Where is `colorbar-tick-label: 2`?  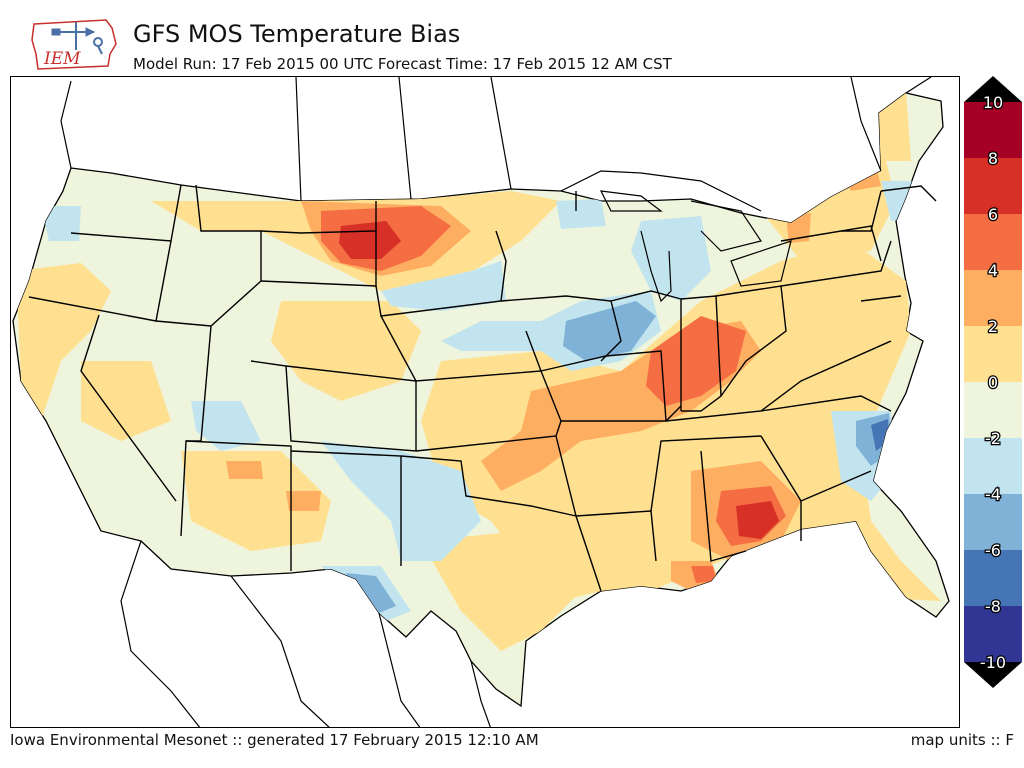 colorbar-tick-label: 2 is located at coordinates (993, 326).